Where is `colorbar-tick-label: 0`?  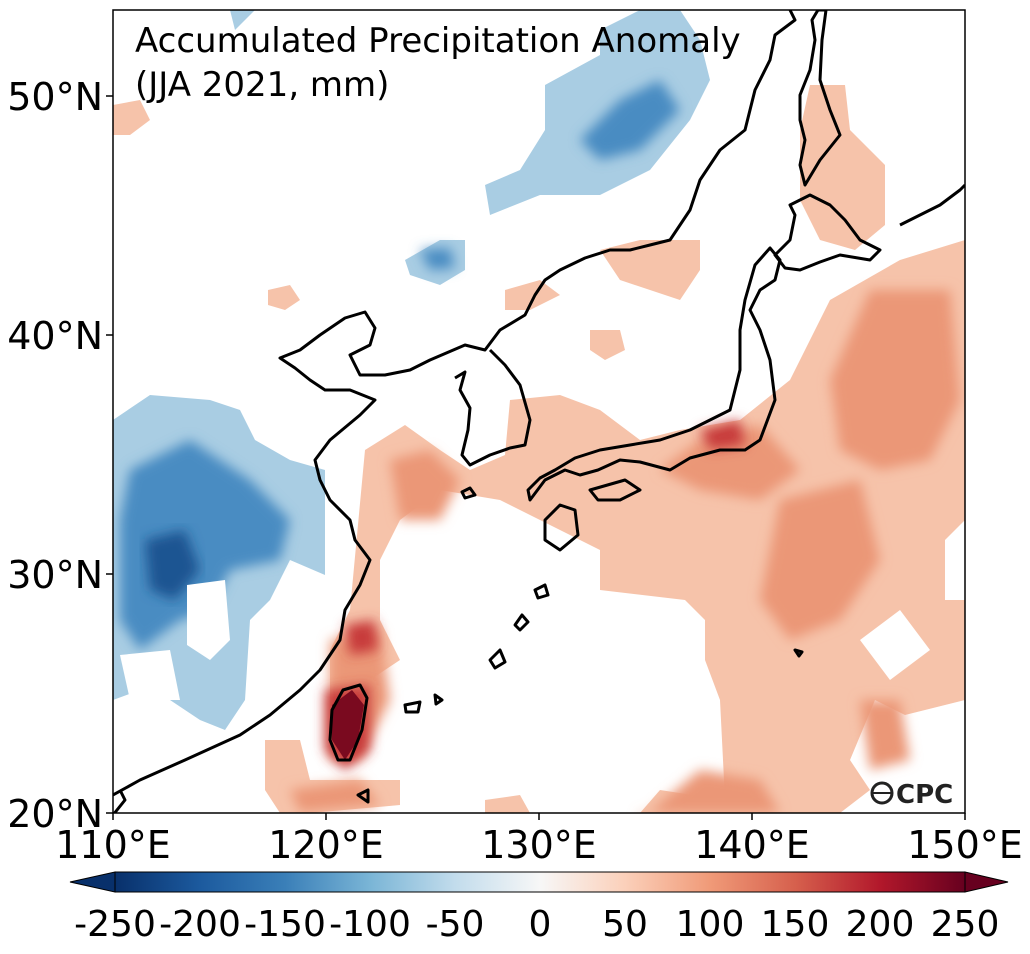
colorbar-tick-label: 0 is located at coordinates (540, 924).